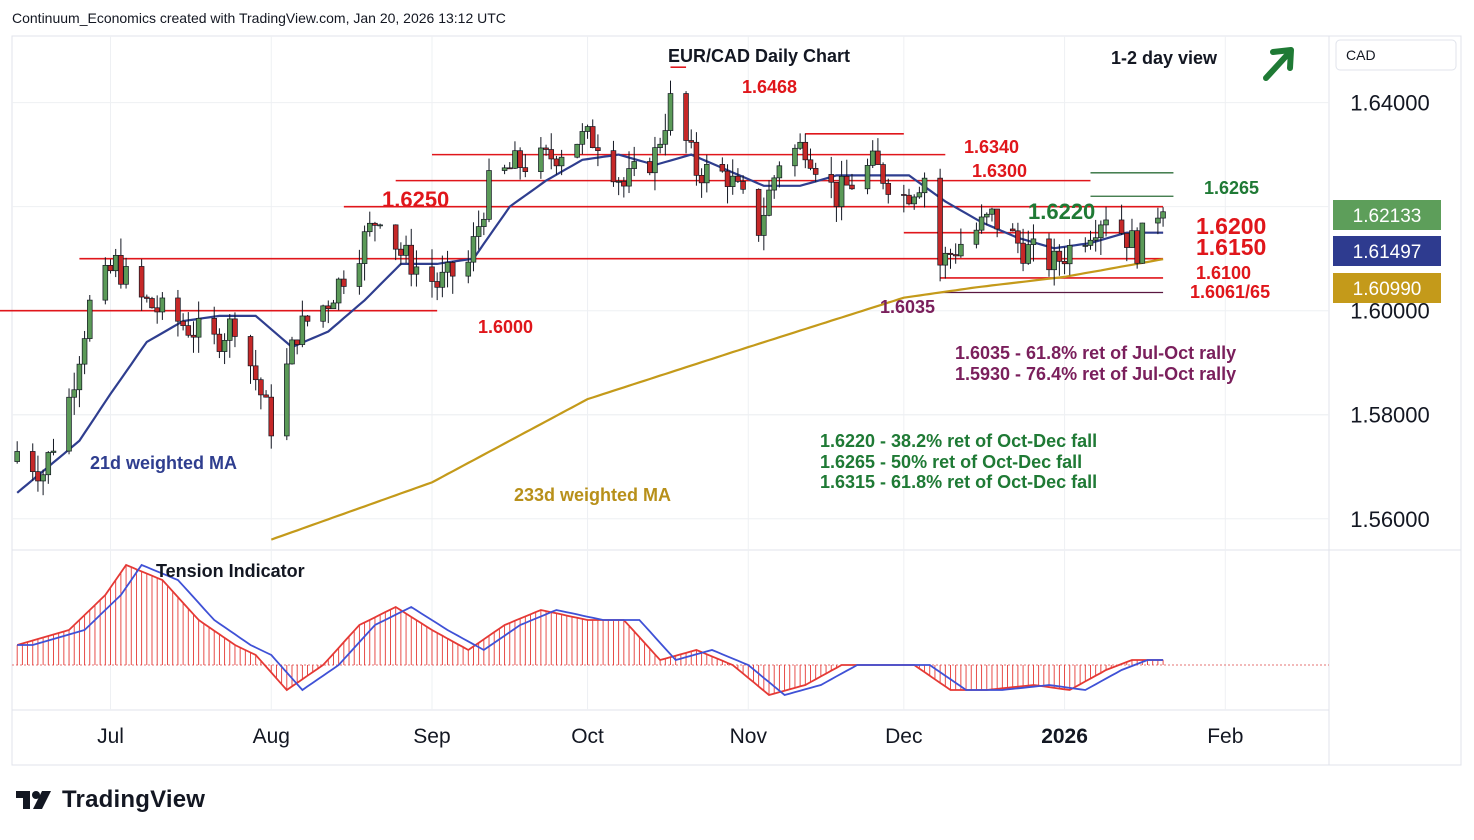 This screenshot has height=840, width=1474. What do you see at coordinates (1231, 247) in the screenshot?
I see `level-label-1.6150: 1.6150` at bounding box center [1231, 247].